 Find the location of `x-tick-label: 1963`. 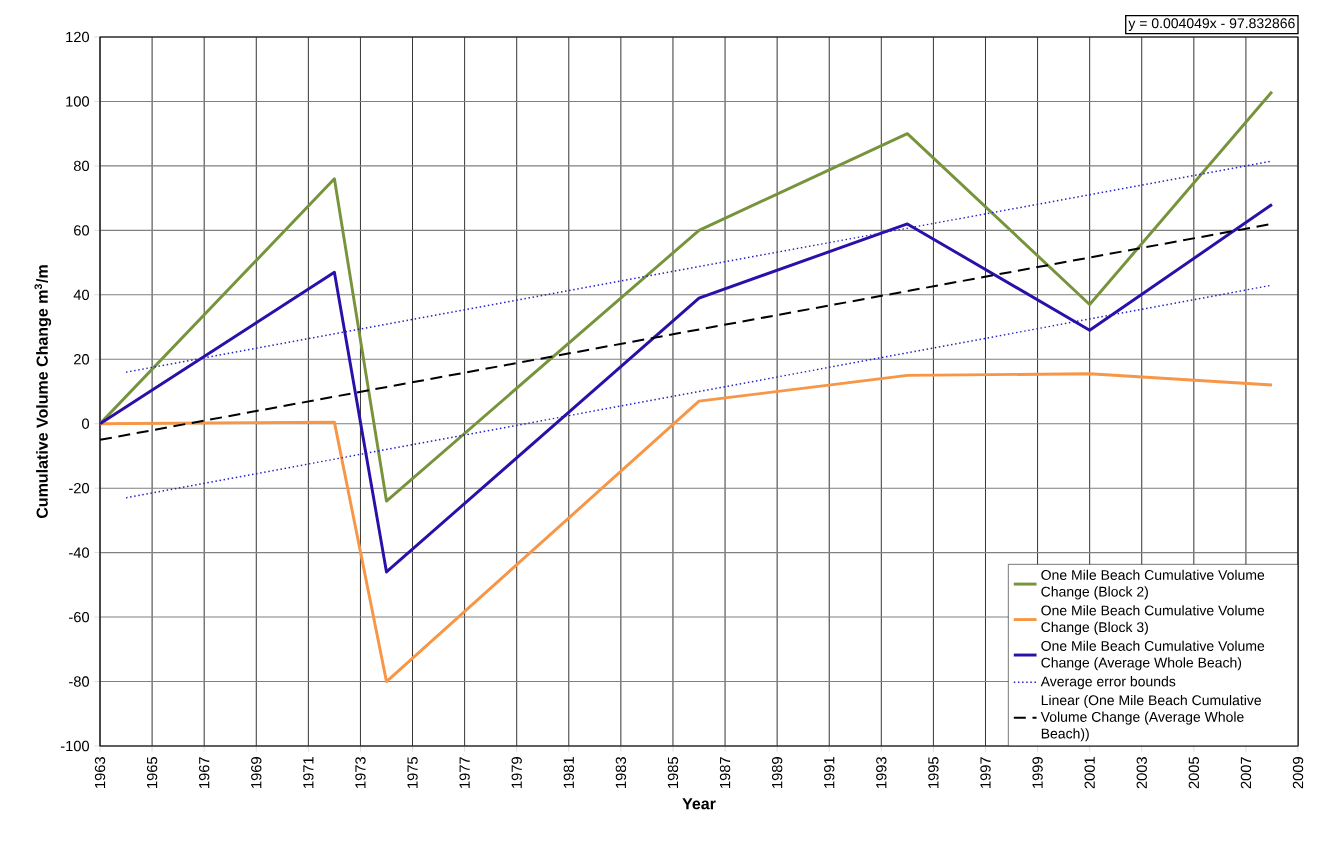

x-tick-label: 1963 is located at coordinates (100, 772).